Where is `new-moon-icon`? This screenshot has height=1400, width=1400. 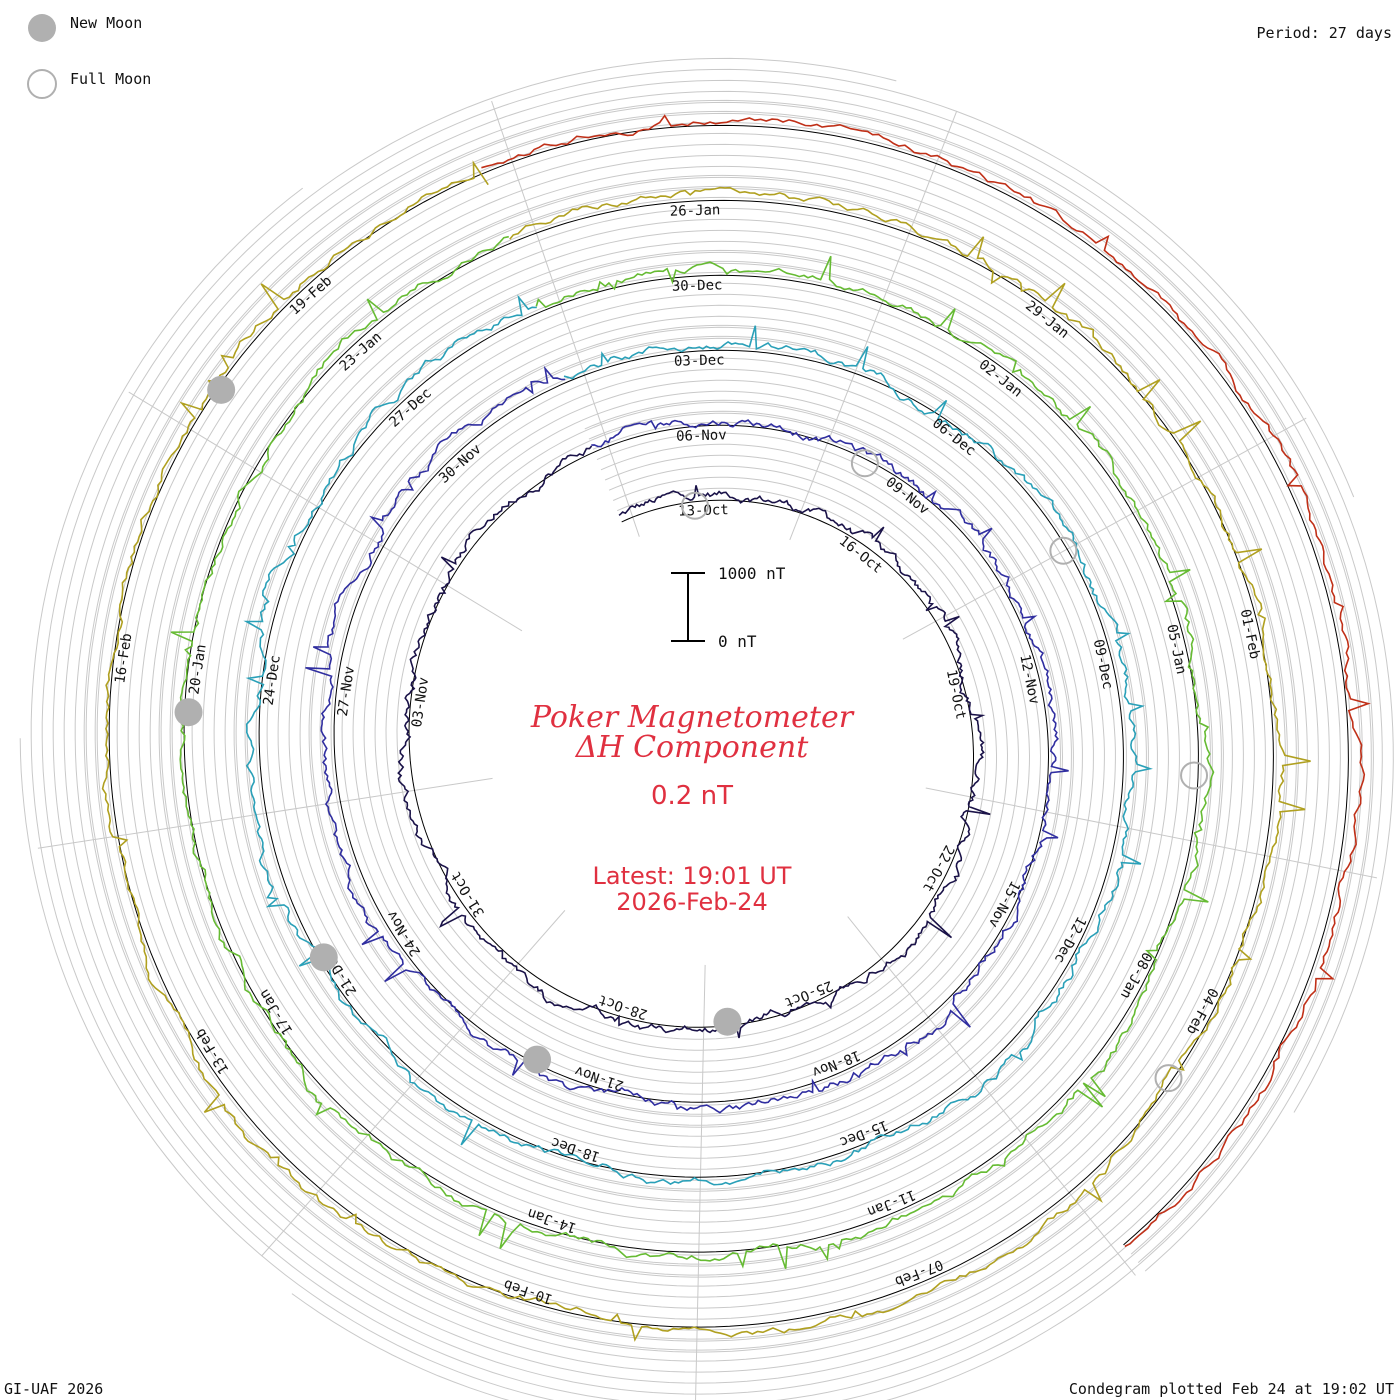
new-moon-icon is located at coordinates (42, 28).